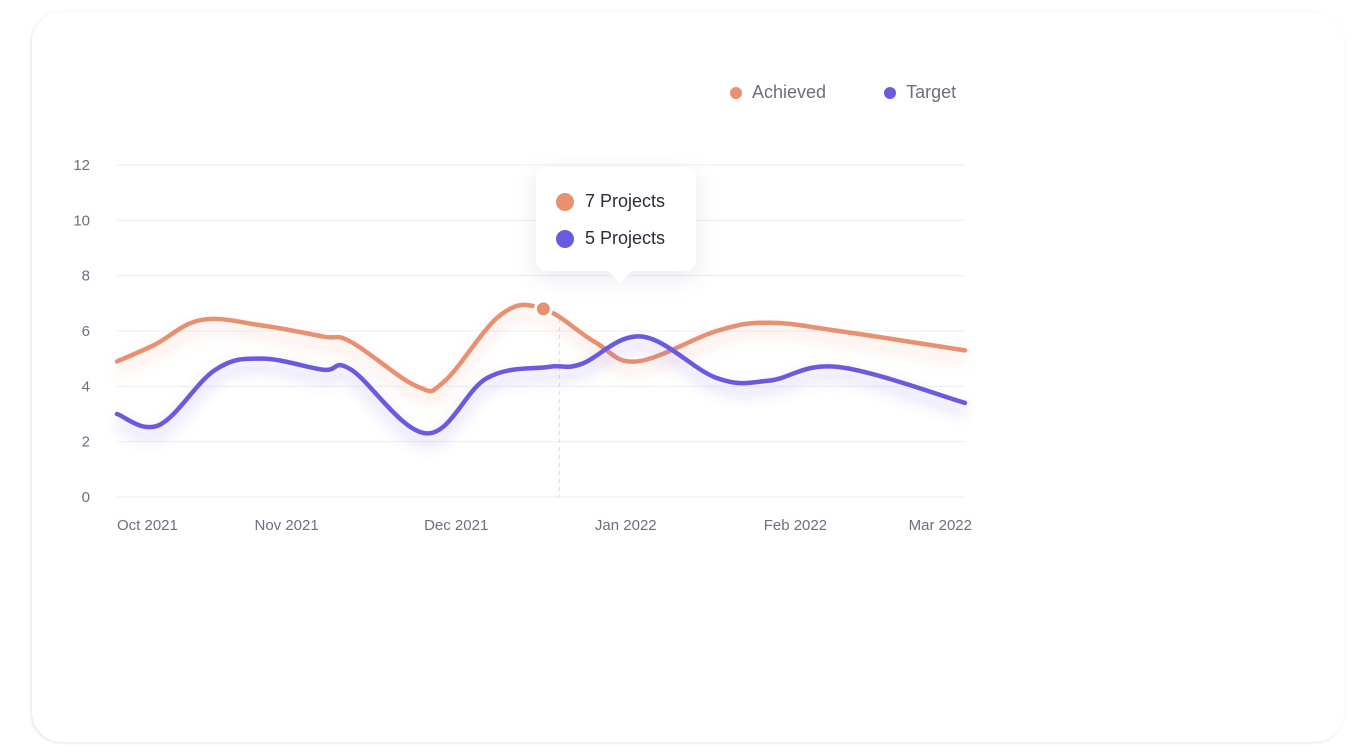  I want to click on series-lines, so click(541, 374).